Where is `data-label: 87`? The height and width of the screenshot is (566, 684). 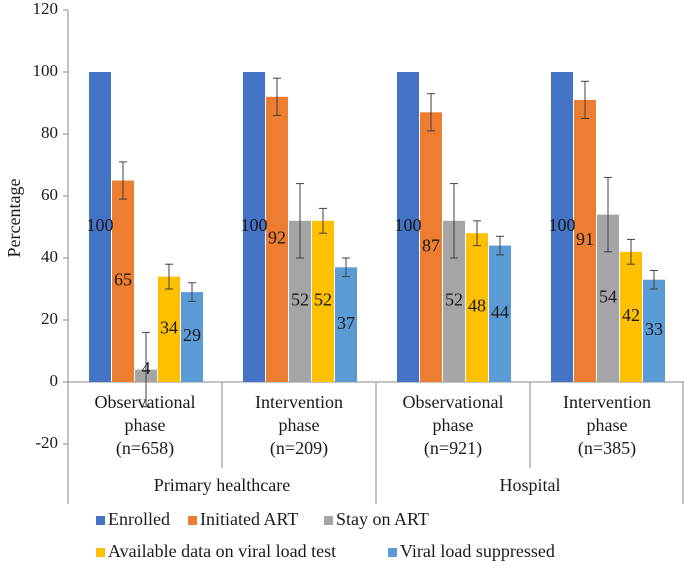 data-label: 87 is located at coordinates (431, 245).